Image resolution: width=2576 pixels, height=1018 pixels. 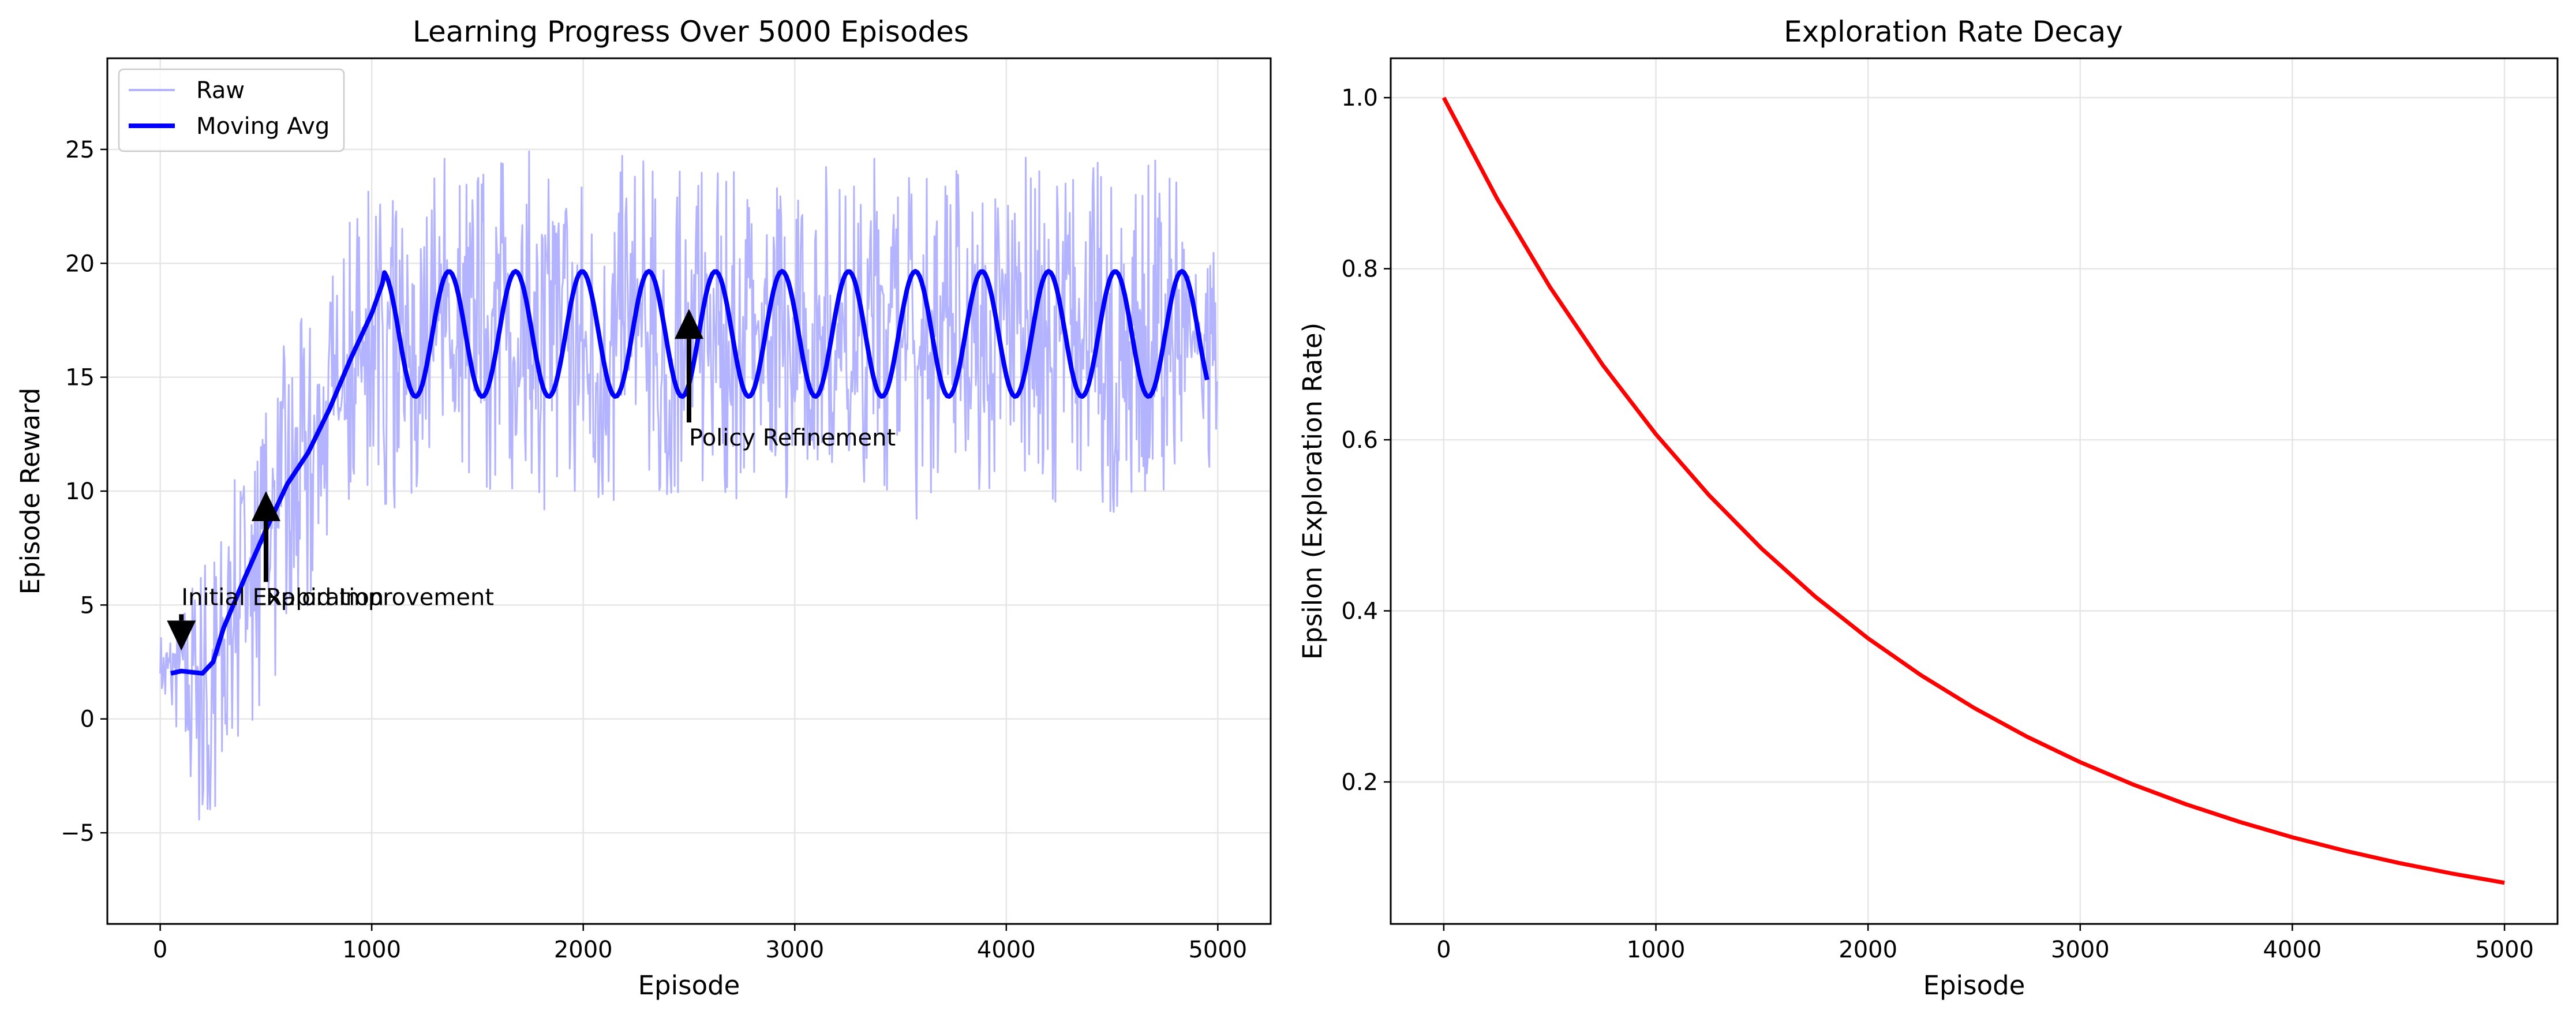 I want to click on y-tick-label: 0.2, so click(x=1360, y=782).